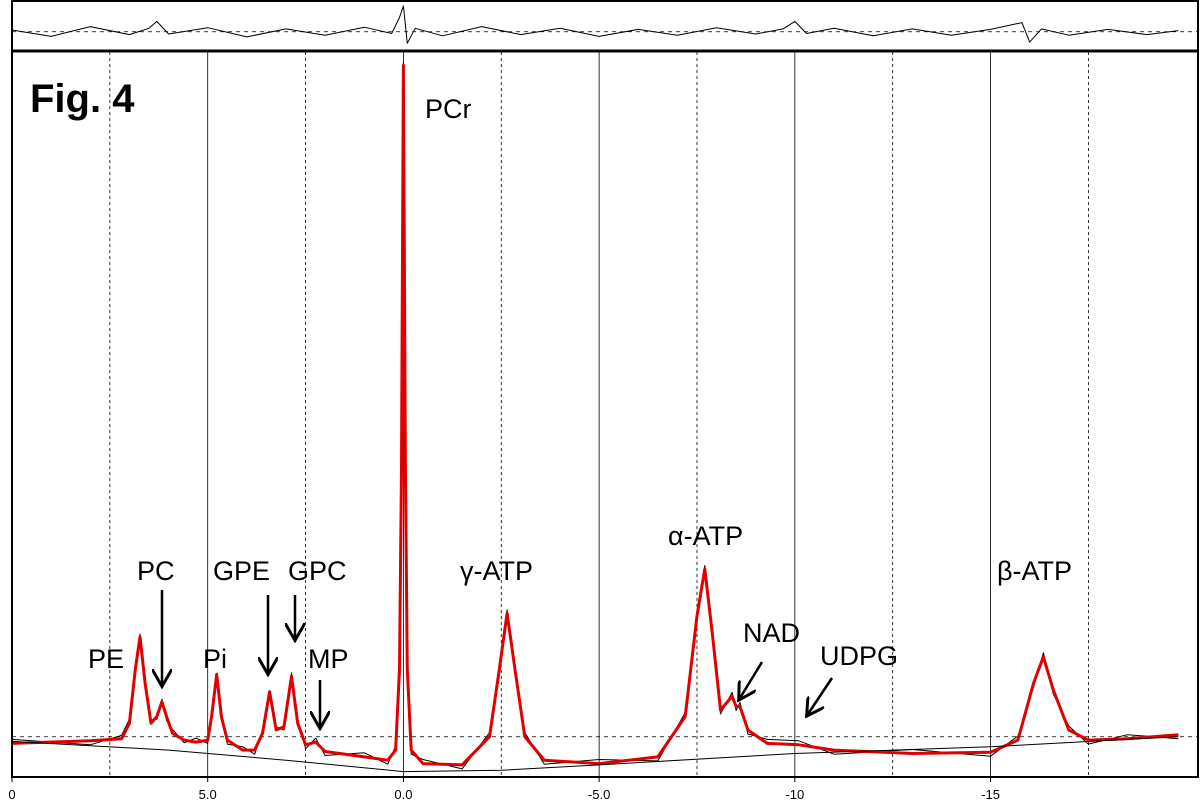 Image resolution: width=1202 pixels, height=805 pixels. What do you see at coordinates (496, 571) in the screenshot?
I see `peak-label: γ-ATP` at bounding box center [496, 571].